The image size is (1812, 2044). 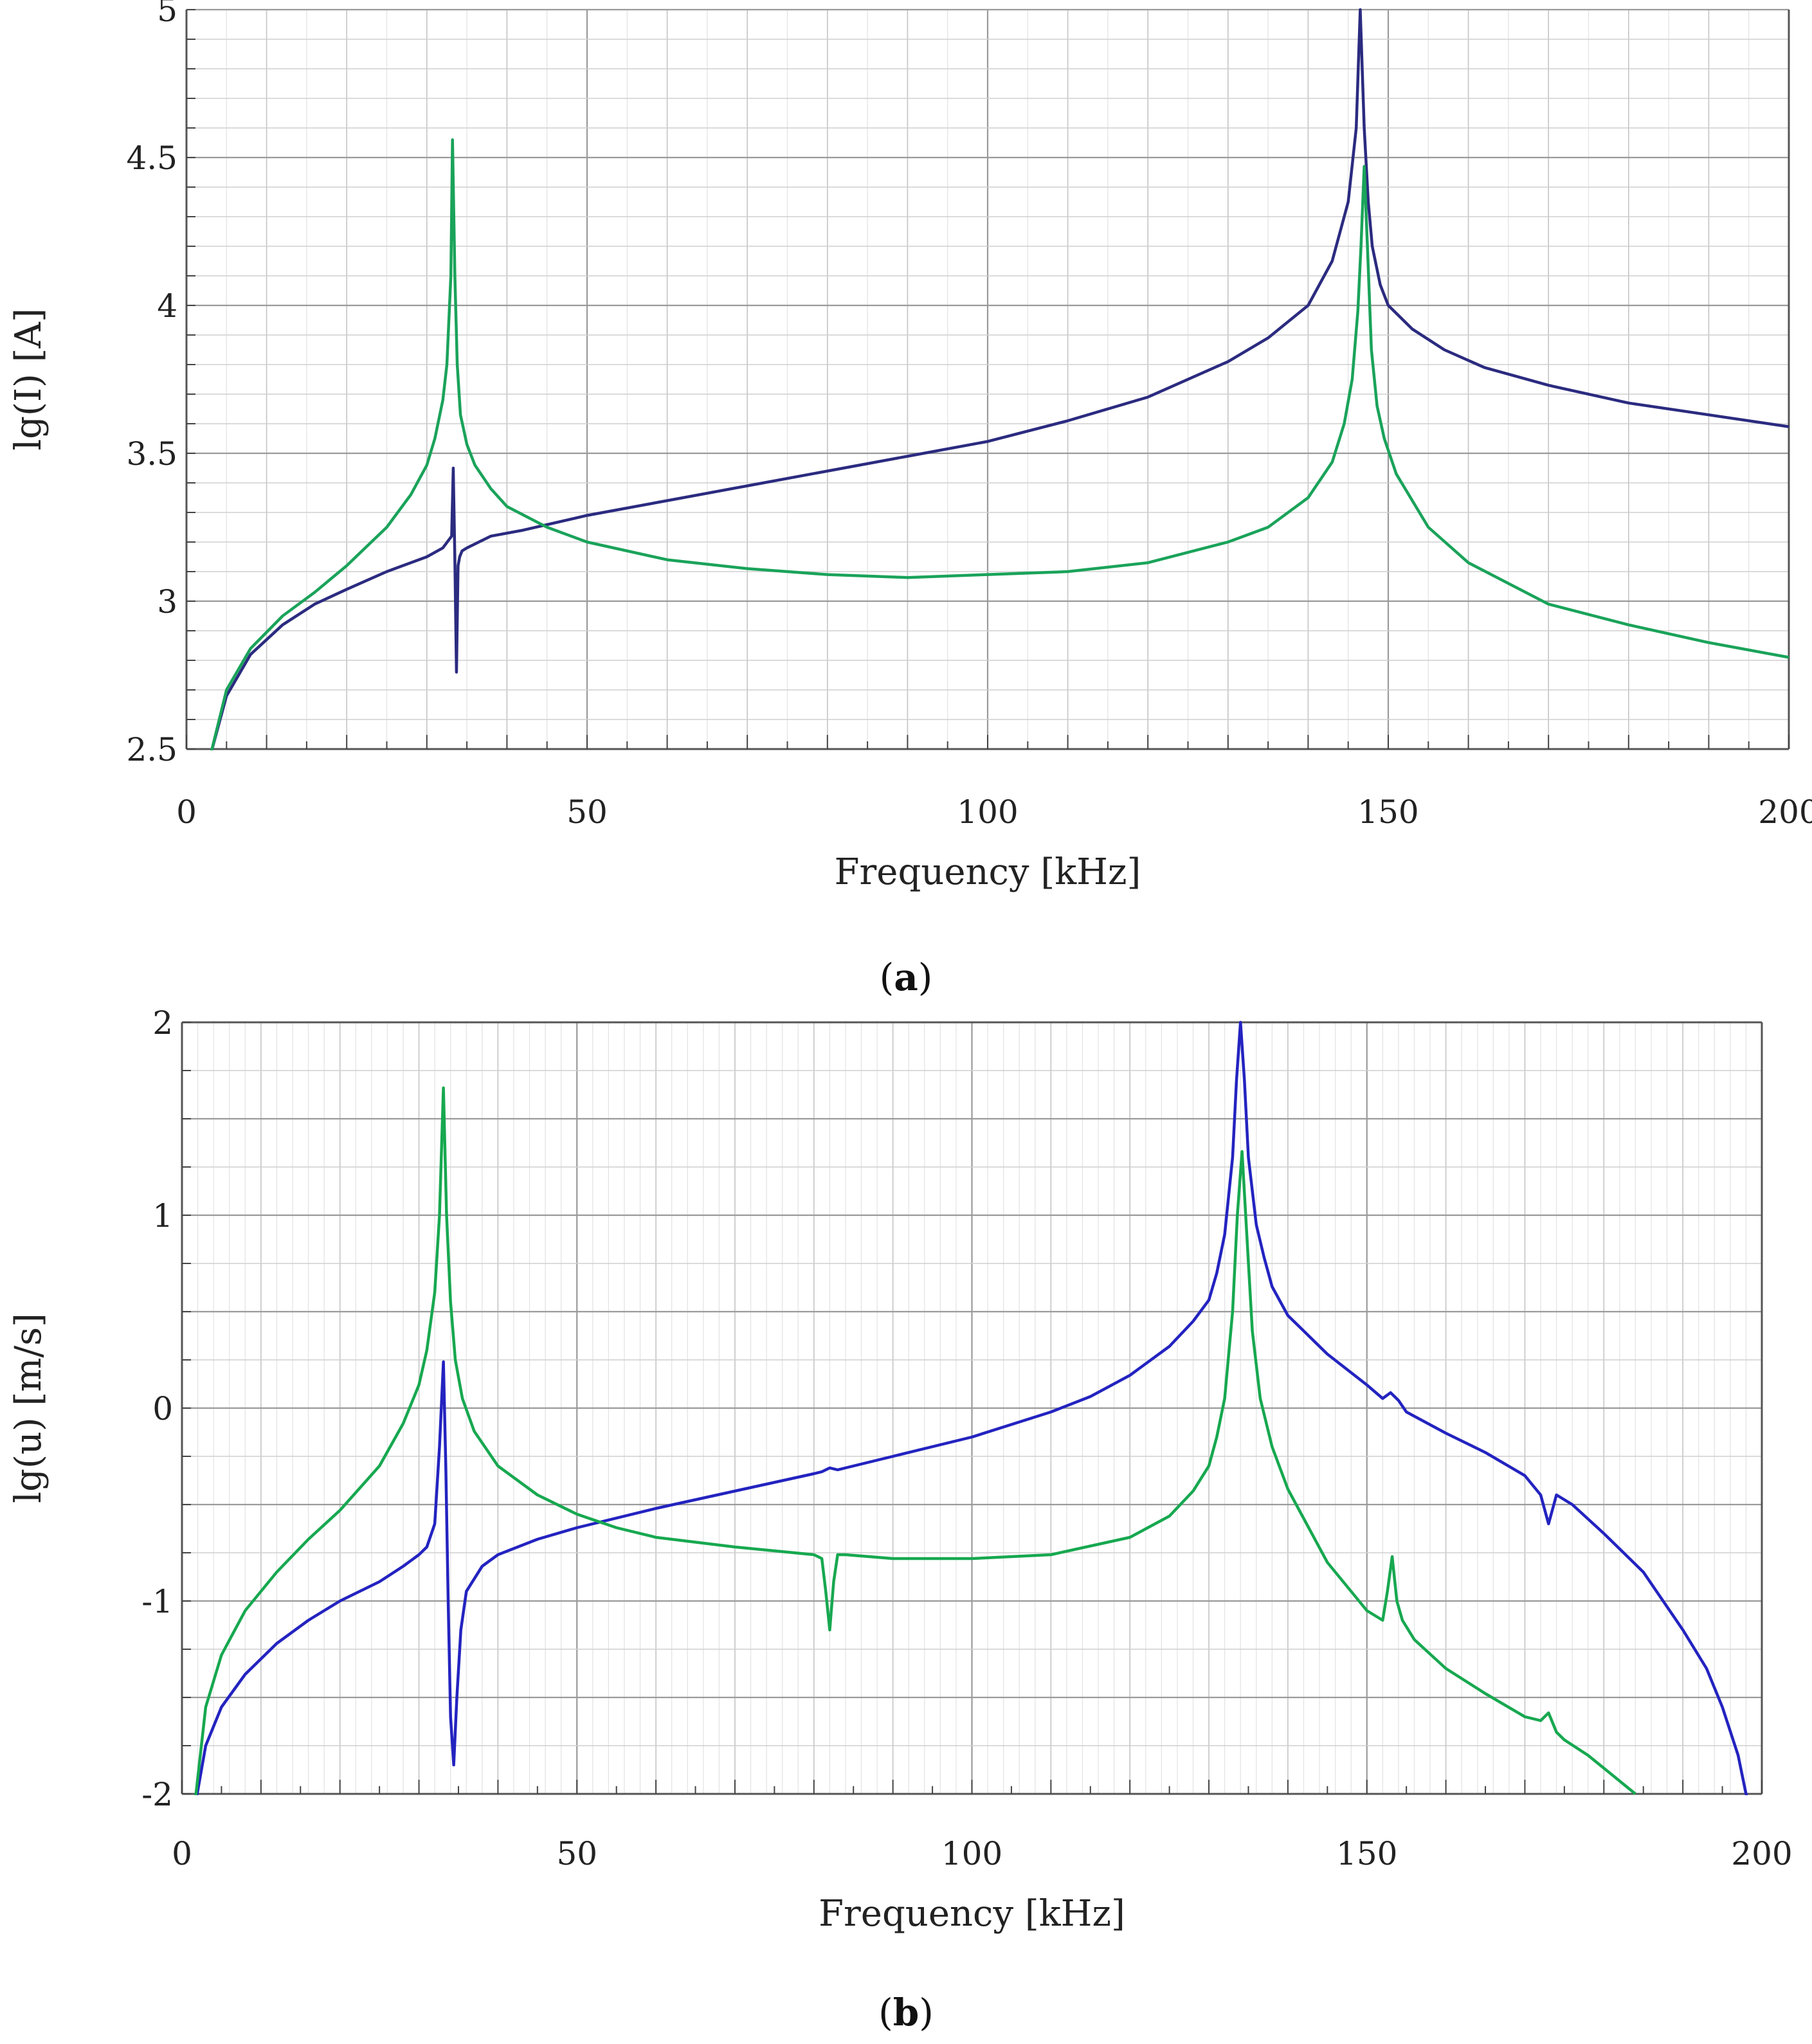 I want to click on y-tick-label: -1, so click(x=157, y=1601).